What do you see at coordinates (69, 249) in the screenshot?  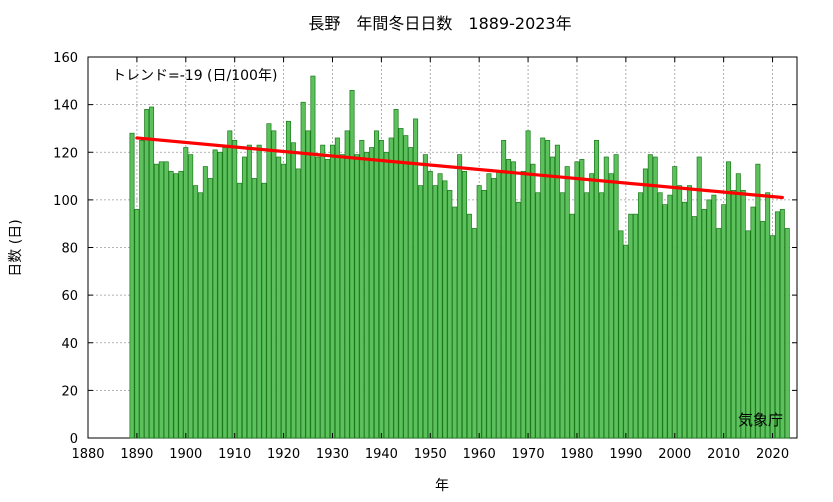 I see `y-tick-label: 80` at bounding box center [69, 249].